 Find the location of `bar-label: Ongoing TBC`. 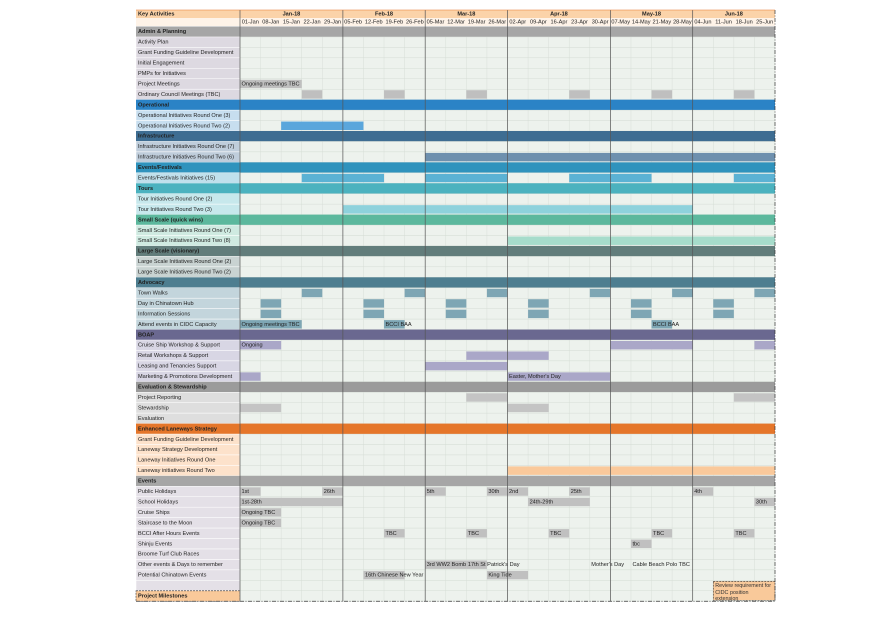

bar-label: Ongoing TBC is located at coordinates (259, 523).